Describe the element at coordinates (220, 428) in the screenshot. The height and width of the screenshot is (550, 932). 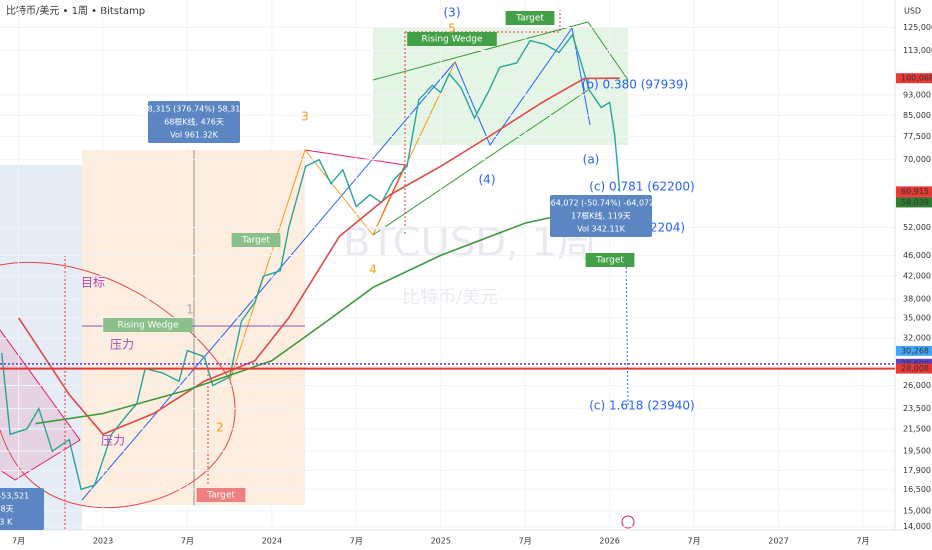
I see `annotation: 2` at that location.